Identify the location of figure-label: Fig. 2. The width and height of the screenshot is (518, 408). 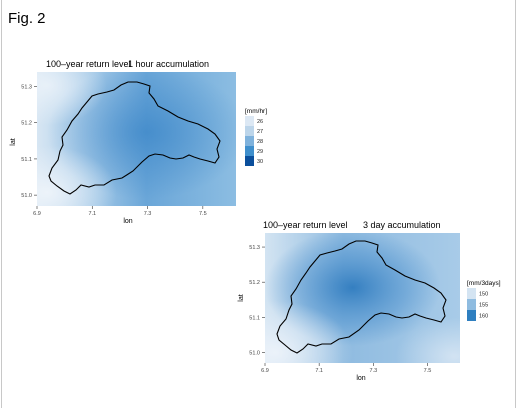
(27, 18).